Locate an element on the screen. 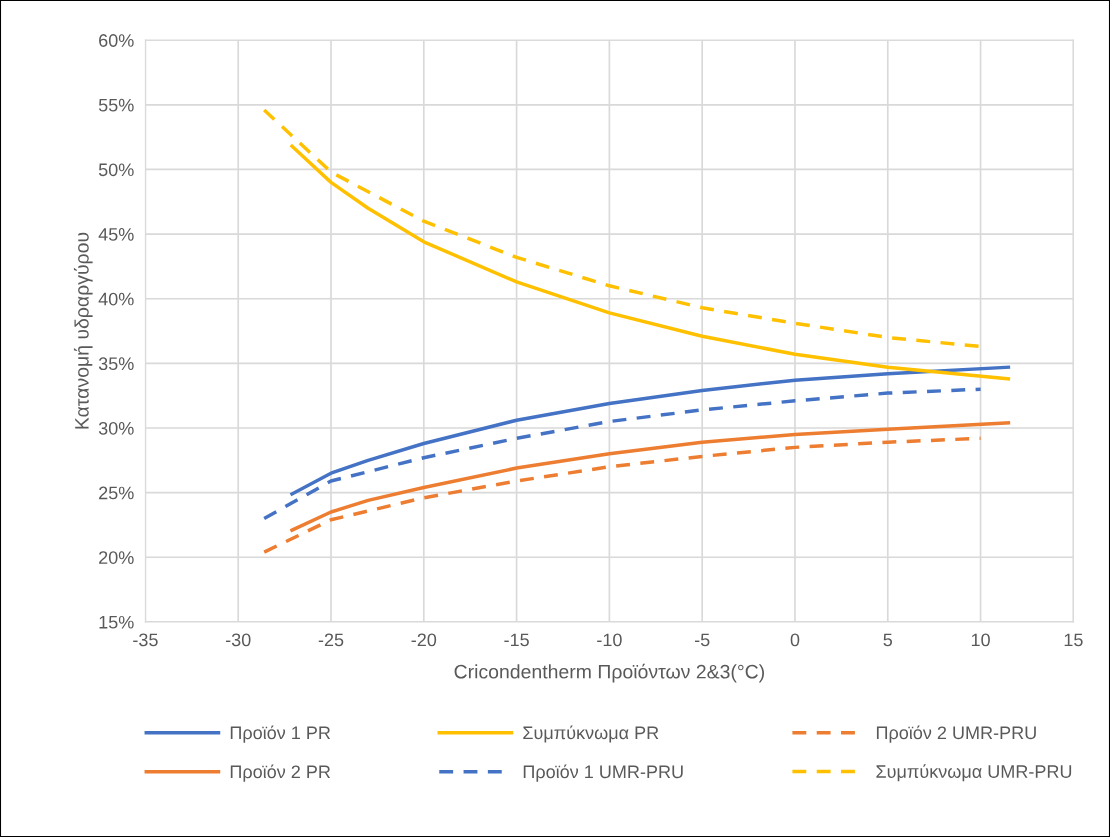 This screenshot has height=837, width=1110. y-tick-label: 40% is located at coordinates (116, 299).